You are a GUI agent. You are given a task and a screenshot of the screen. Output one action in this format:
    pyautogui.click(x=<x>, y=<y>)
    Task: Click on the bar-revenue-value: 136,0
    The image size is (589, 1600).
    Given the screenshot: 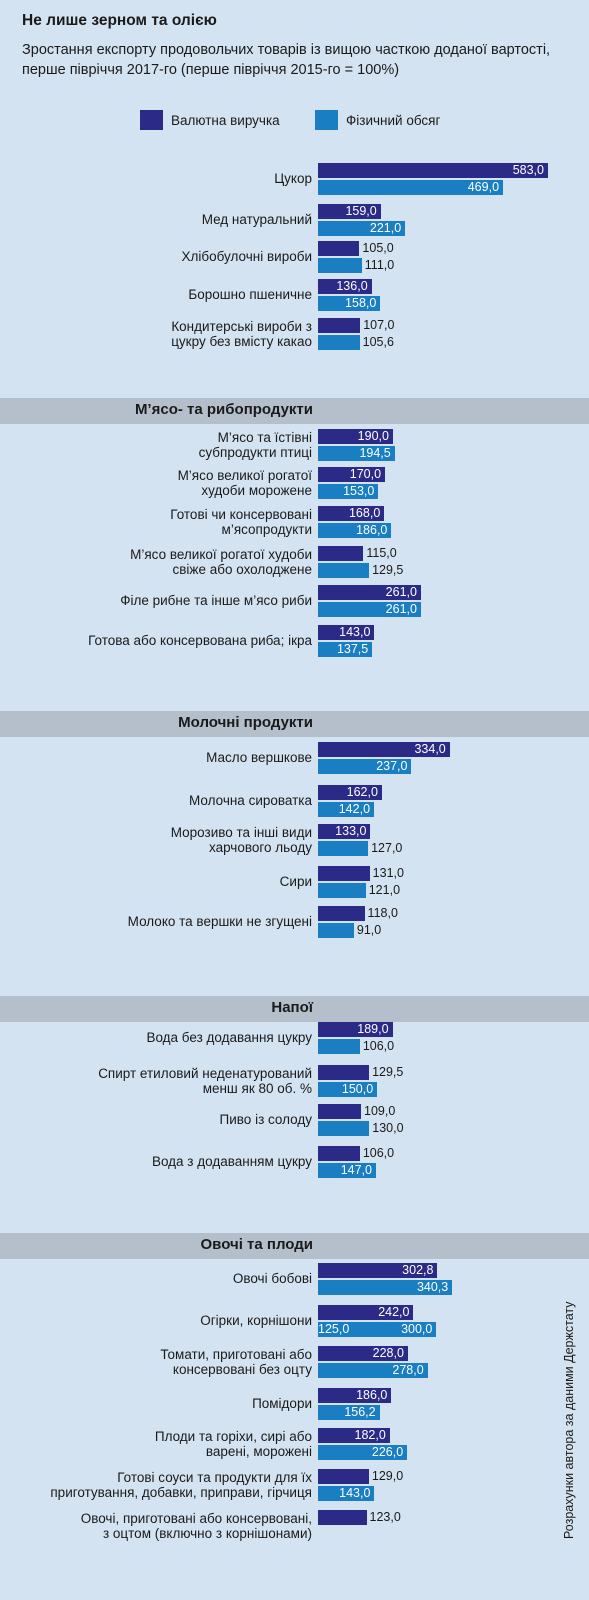 What is the action you would take?
    pyautogui.click(x=352, y=286)
    